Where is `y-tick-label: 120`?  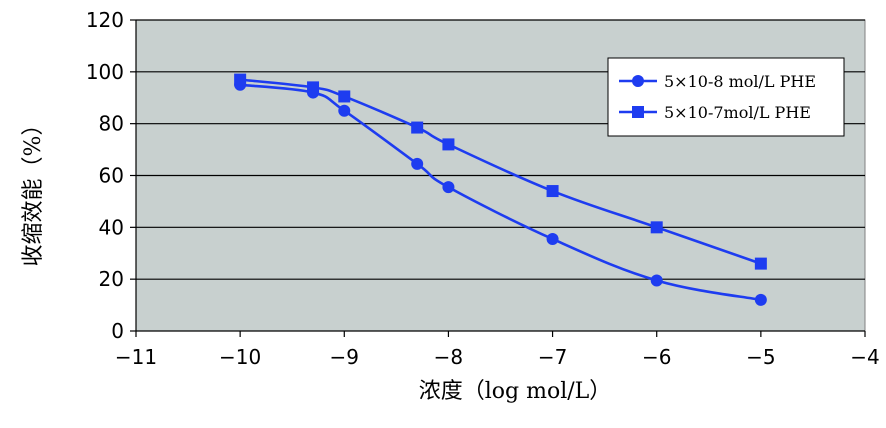 y-tick-label: 120 is located at coordinates (105, 20).